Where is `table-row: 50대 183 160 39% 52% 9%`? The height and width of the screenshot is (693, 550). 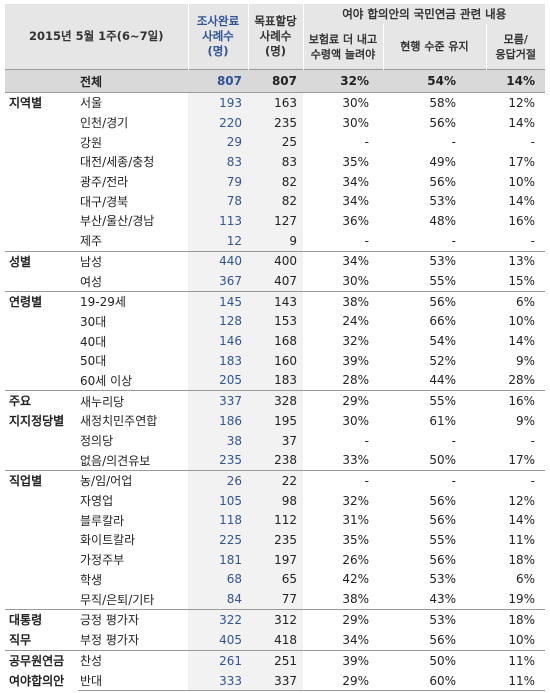
table-row: 50대 183 160 39% 52% 9% is located at coordinates (275, 360).